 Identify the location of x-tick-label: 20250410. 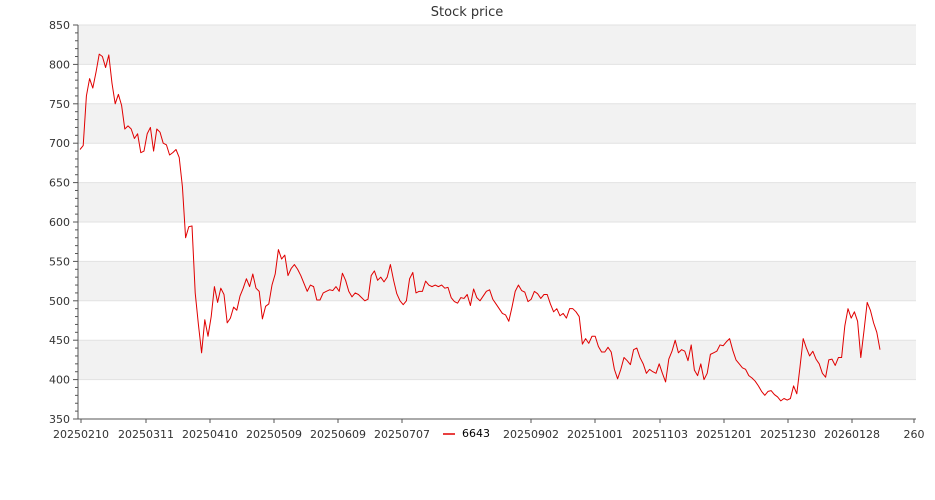
(210, 434).